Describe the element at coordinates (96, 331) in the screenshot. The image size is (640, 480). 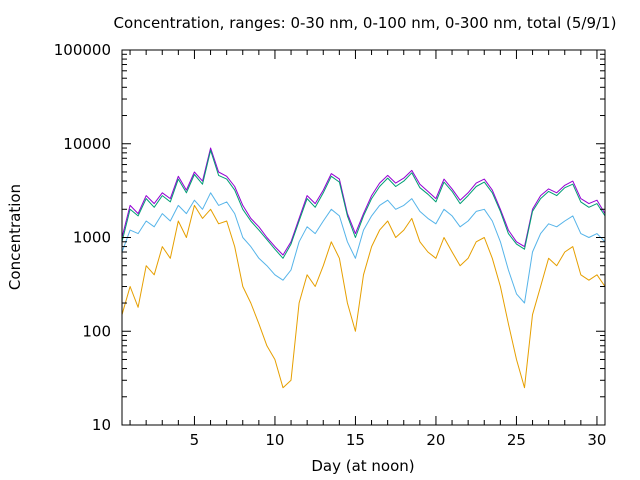
I see `y-tick-label: 100` at that location.